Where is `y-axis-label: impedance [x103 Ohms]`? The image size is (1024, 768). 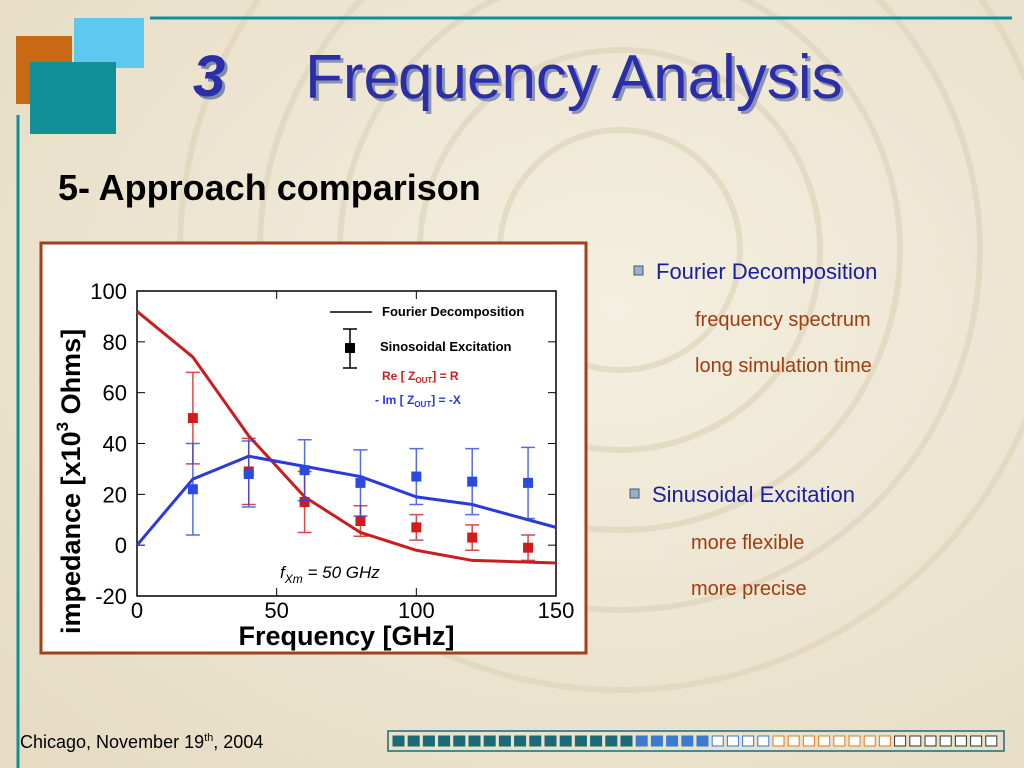
y-axis-label: impedance [x103 Ohms] is located at coordinates (69, 481).